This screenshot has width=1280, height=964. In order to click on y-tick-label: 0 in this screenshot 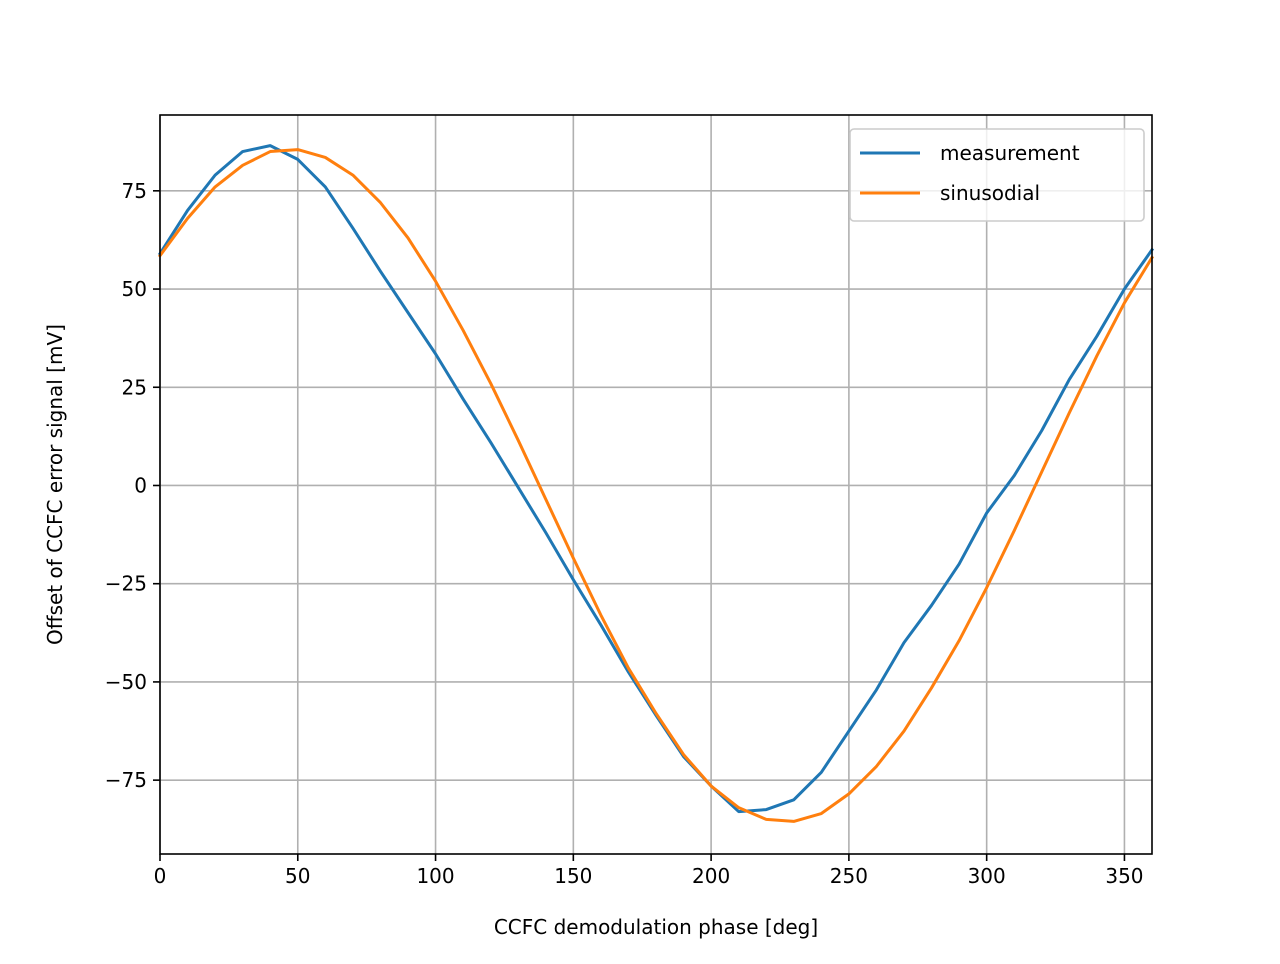, I will do `click(140, 485)`.